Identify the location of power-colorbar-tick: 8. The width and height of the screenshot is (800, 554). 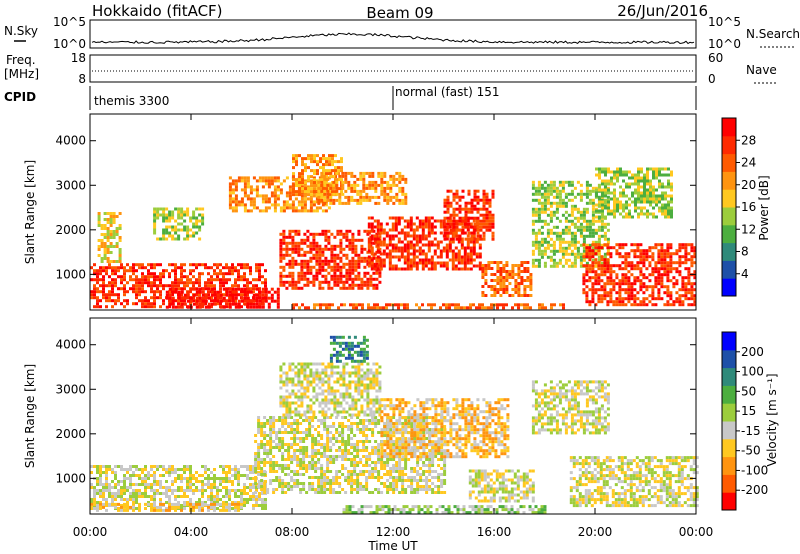
(745, 252).